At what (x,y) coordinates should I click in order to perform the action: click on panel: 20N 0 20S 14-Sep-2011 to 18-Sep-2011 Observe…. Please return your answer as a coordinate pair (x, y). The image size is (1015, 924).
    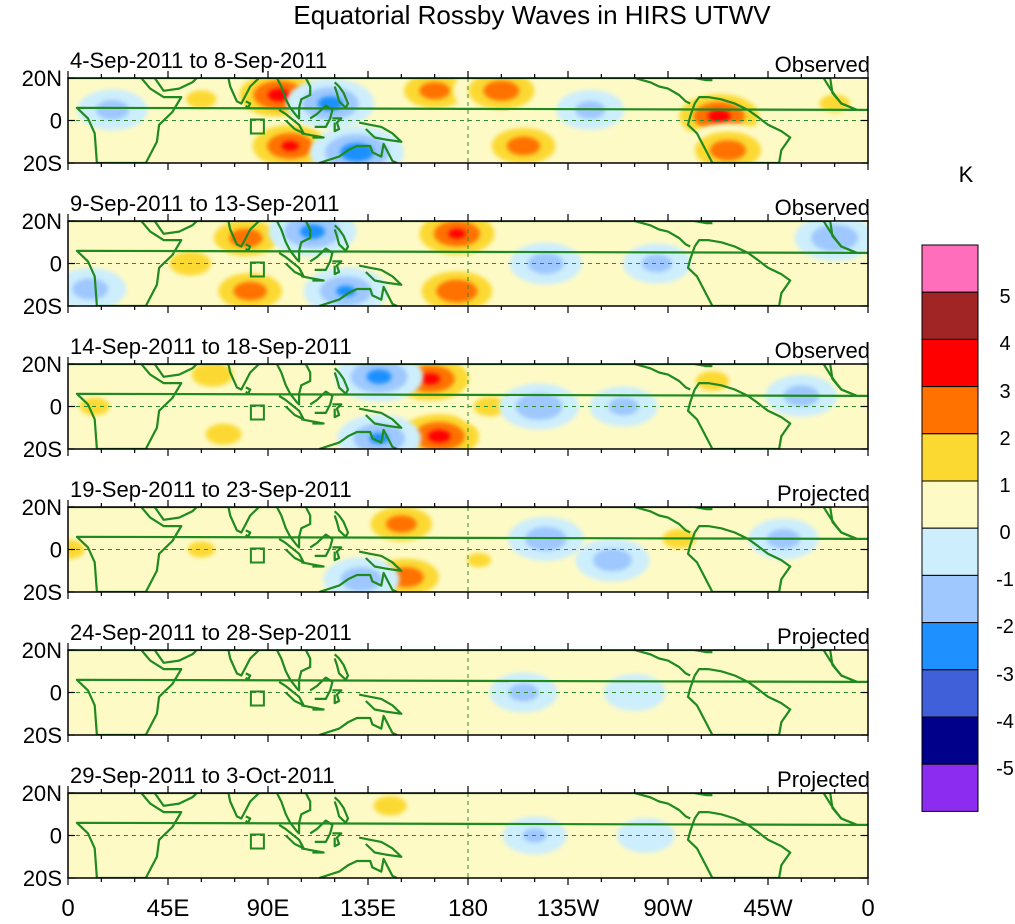
    Looking at the image, I should click on (446, 398).